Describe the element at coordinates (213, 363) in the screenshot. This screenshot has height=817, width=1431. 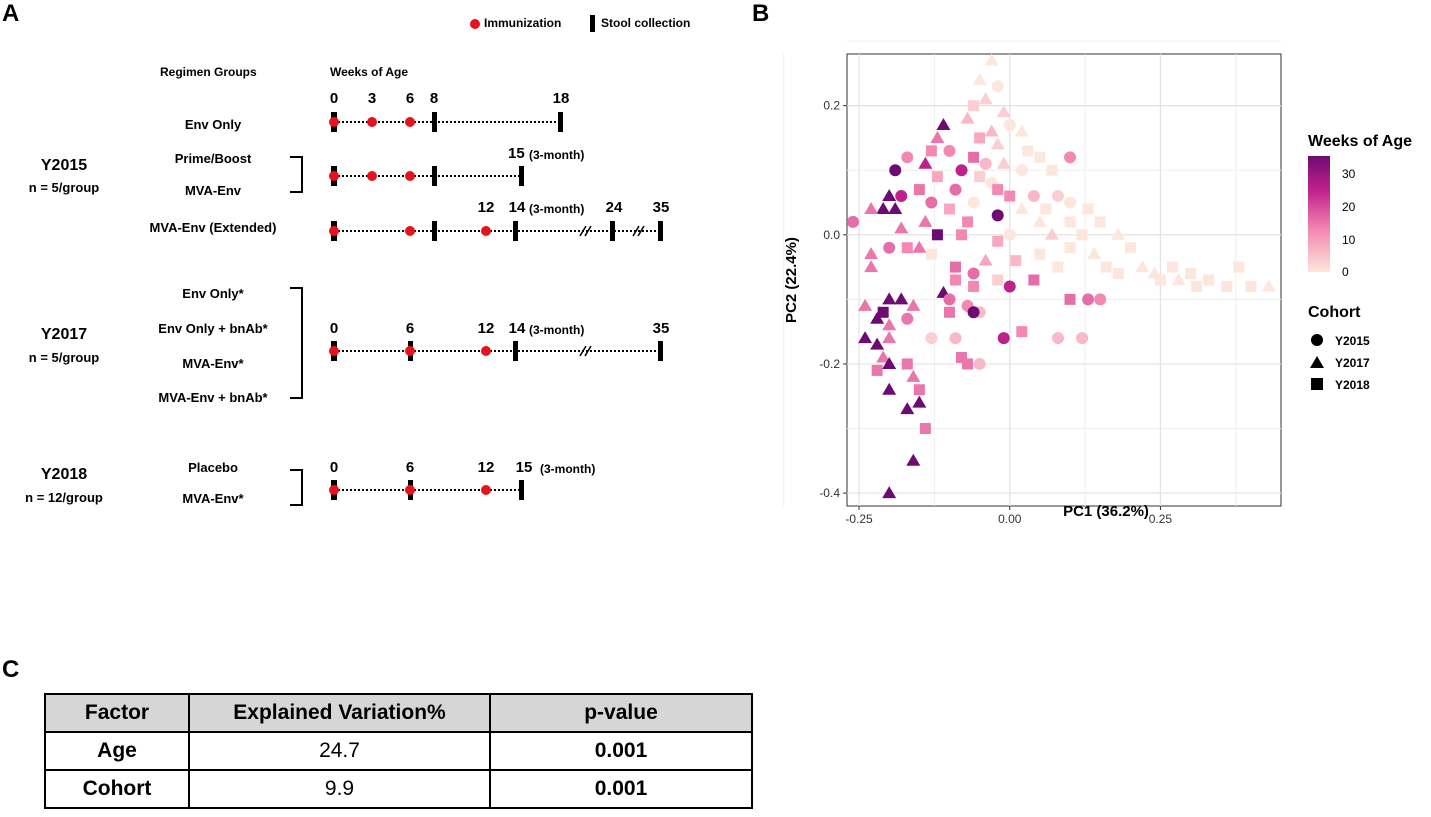
I see `group-mva-env-star: MVA-Env*` at that location.